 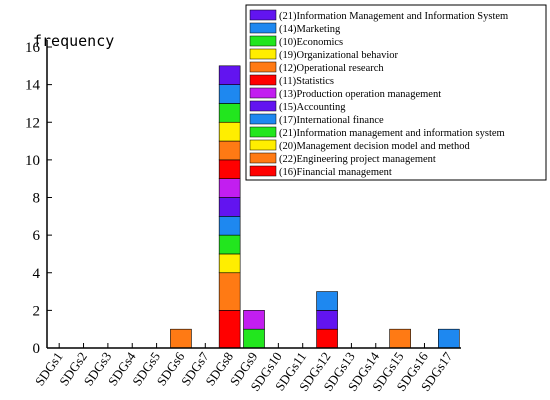 I want to click on y-tick-label: 12, so click(x=32, y=123).